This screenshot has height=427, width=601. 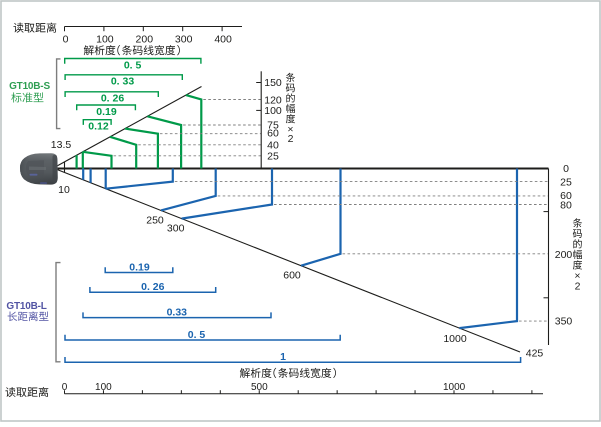 I want to click on svg-text: 13.5, so click(x=61, y=145).